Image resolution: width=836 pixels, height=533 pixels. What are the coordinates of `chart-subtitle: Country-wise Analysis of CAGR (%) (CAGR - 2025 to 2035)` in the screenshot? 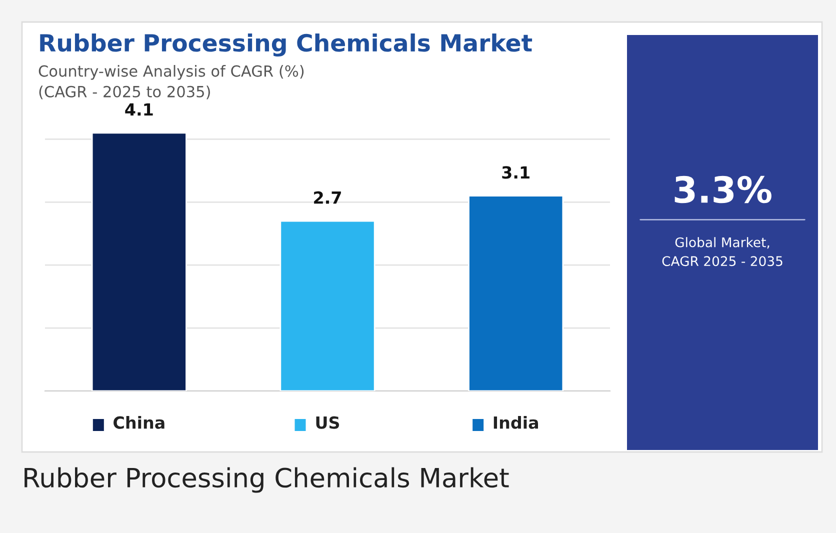 It's located at (171, 82).